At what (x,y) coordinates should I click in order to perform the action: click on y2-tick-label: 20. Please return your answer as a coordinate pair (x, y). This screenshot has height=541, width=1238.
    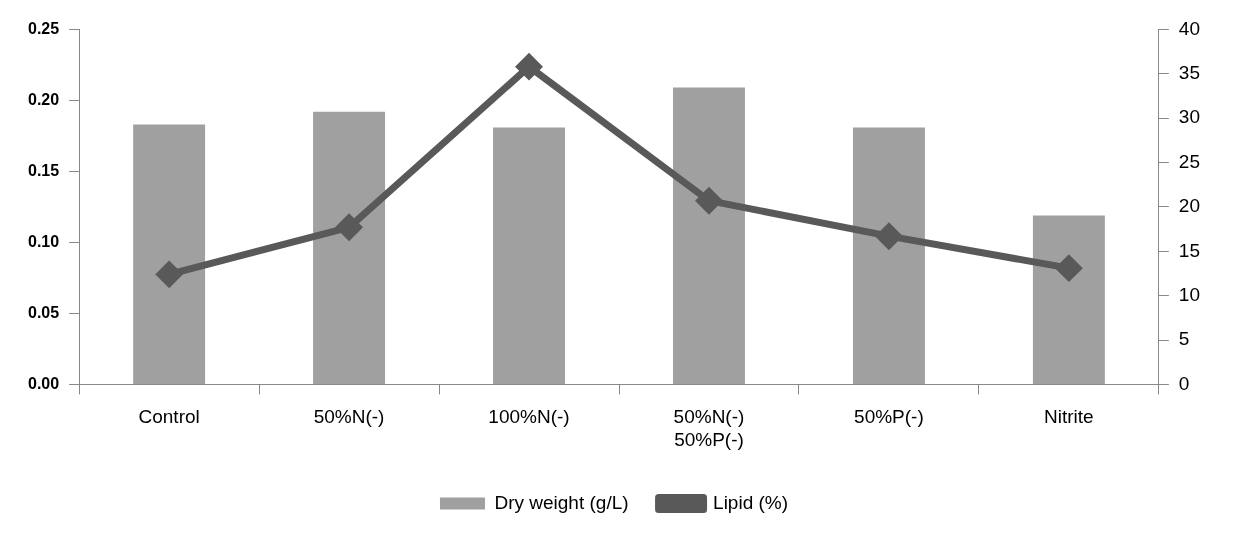
    Looking at the image, I should click on (1189, 206).